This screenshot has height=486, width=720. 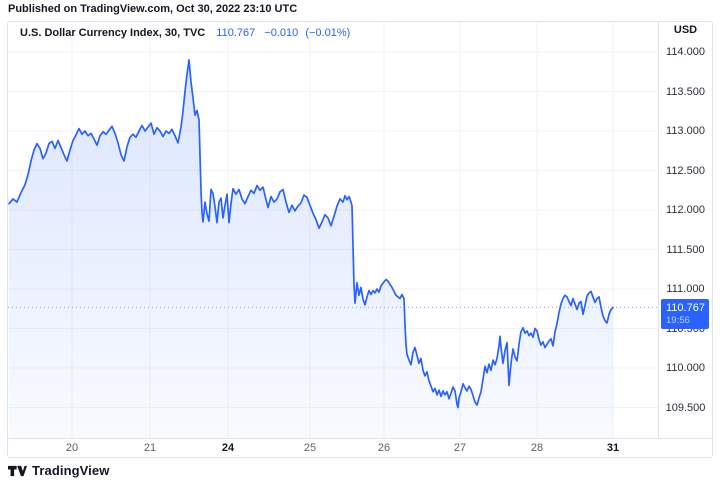 What do you see at coordinates (685, 170) in the screenshot?
I see `price-axis-label: 112.500` at bounding box center [685, 170].